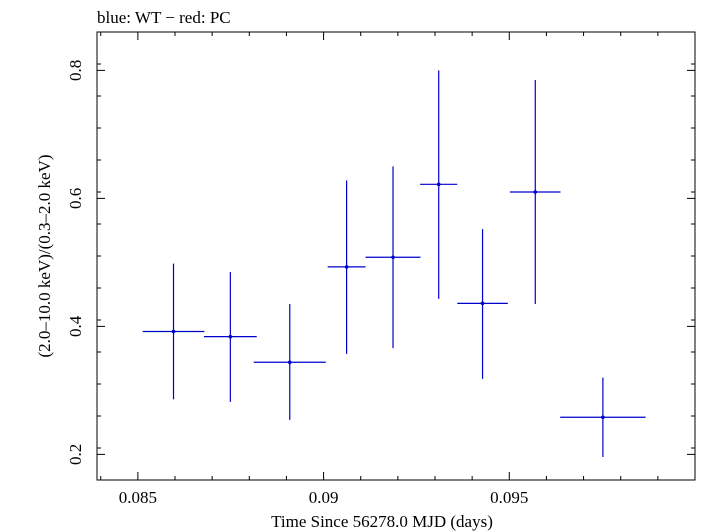  Describe the element at coordinates (75, 70) in the screenshot. I see `y-tick-label: 0.8` at that location.